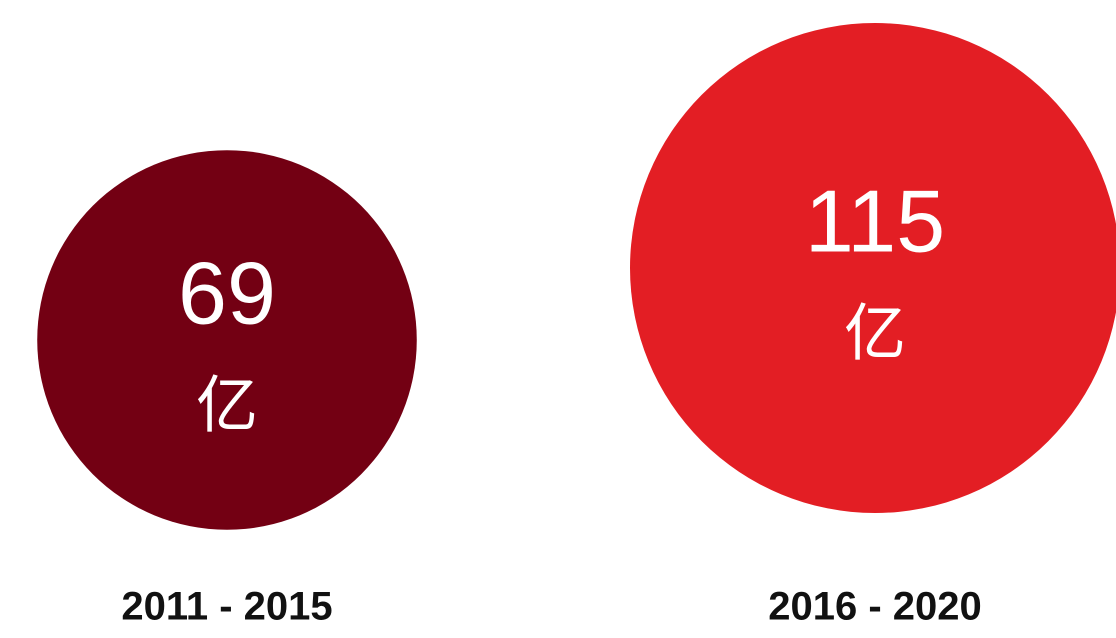 The width and height of the screenshot is (1116, 638). I want to click on category-label: 2016 - 2020, so click(875, 607).